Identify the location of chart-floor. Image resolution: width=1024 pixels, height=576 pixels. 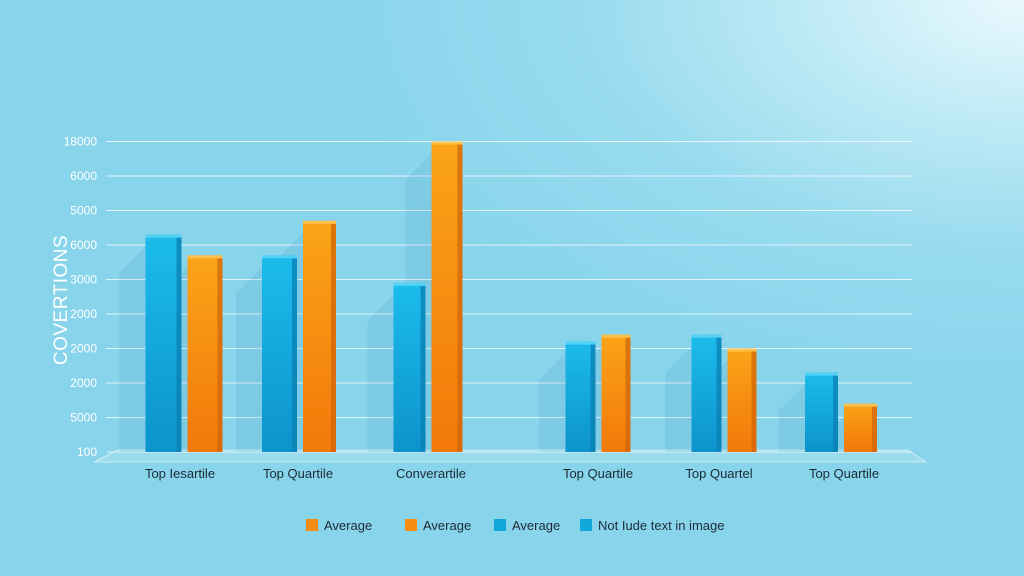
(510, 456).